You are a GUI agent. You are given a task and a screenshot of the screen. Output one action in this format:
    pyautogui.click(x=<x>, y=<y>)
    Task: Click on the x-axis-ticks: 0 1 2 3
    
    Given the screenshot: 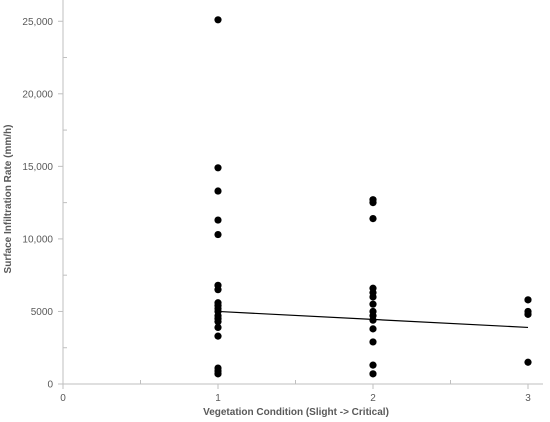 What is the action you would take?
    pyautogui.click(x=295, y=392)
    